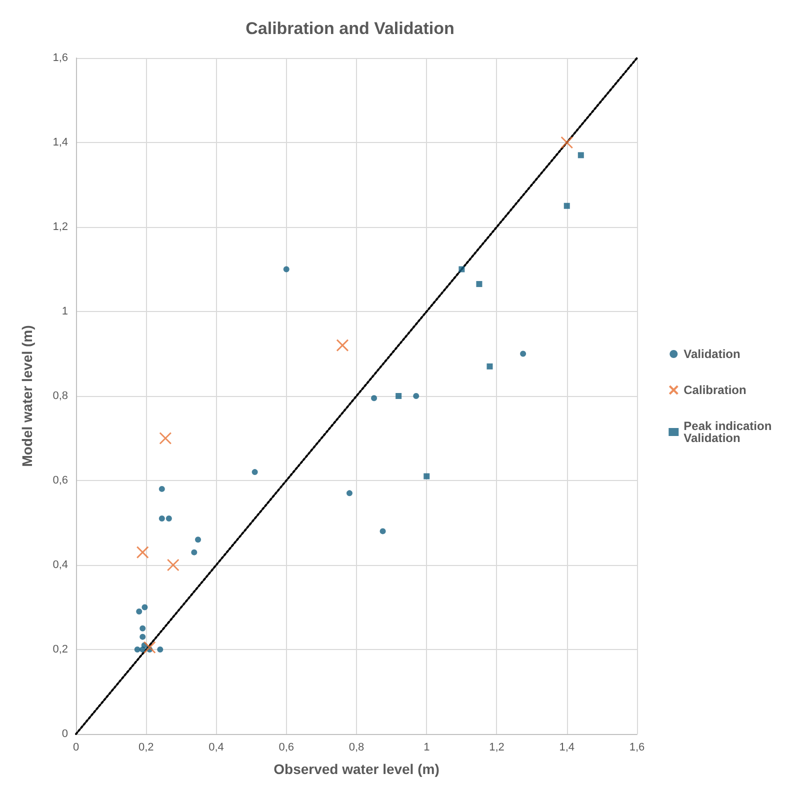 This screenshot has height=792, width=785. I want to click on y-tick-label: 0,2, so click(60, 650).